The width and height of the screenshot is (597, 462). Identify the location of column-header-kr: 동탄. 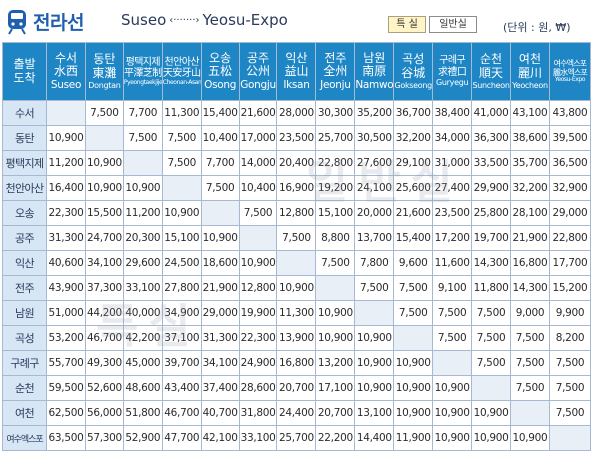
(104, 59).